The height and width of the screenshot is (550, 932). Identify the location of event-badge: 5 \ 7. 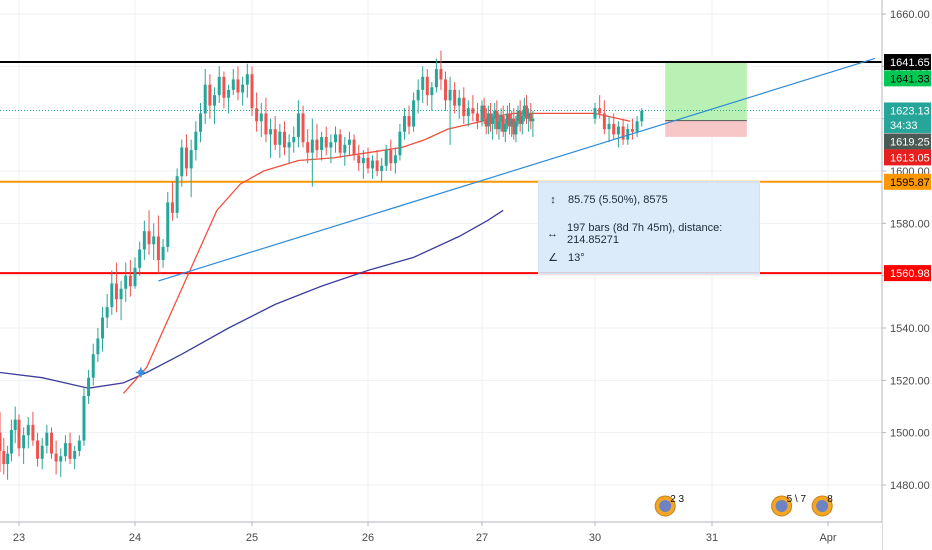
(789, 505).